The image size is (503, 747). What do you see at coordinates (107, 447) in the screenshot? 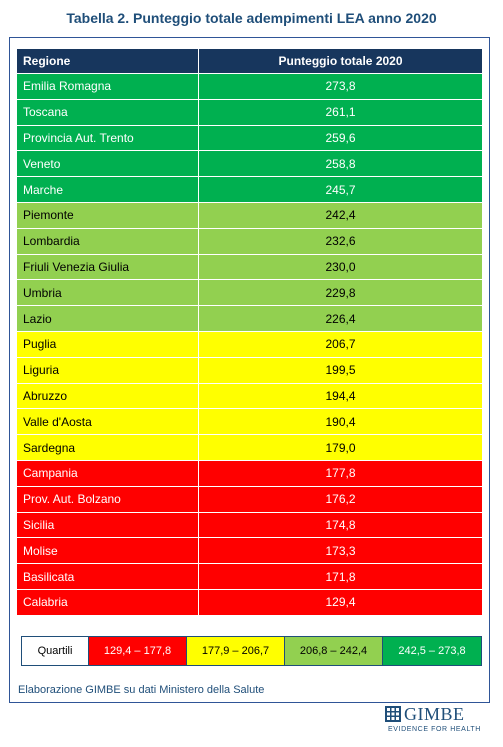
I see `cell-regione: Sardegna` at bounding box center [107, 447].